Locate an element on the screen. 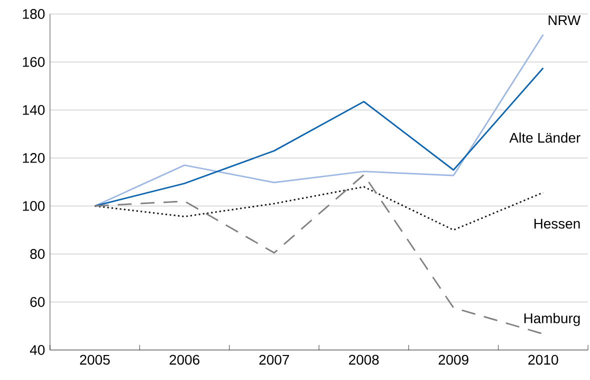  y-tick-label: 60 is located at coordinates (37, 302).